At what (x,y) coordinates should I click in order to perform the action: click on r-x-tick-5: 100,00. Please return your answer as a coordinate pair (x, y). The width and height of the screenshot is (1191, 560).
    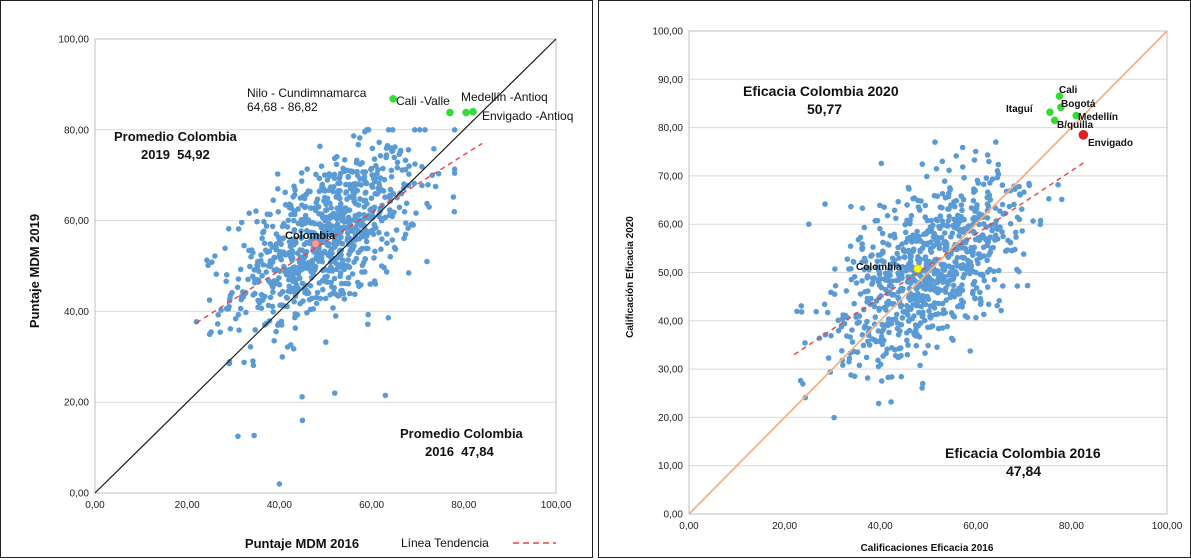
    Looking at the image, I should click on (1167, 526).